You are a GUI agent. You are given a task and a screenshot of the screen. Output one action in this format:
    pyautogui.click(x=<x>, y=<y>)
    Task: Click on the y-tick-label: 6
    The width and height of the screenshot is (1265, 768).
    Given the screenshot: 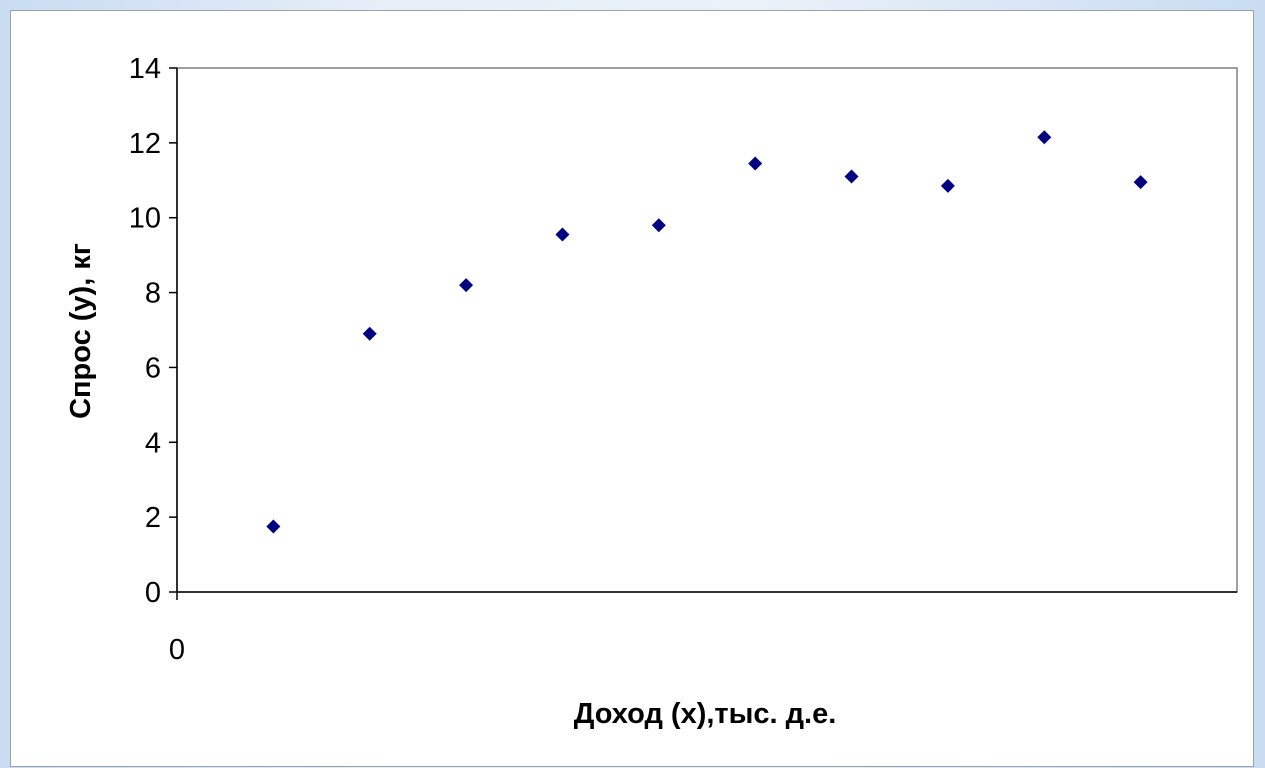 What is the action you would take?
    pyautogui.click(x=153, y=368)
    